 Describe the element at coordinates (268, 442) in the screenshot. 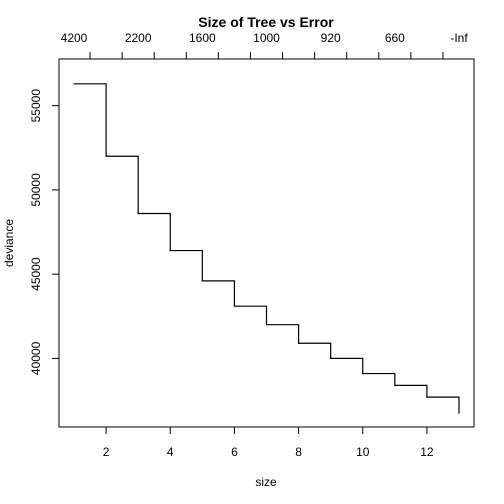

I see `x-axis: 2 4 6 8 10 12` at that location.